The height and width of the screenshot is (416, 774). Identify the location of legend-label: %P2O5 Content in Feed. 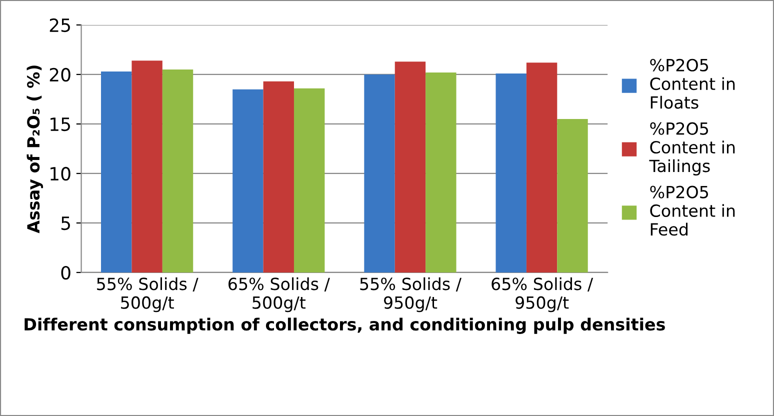
(692, 211).